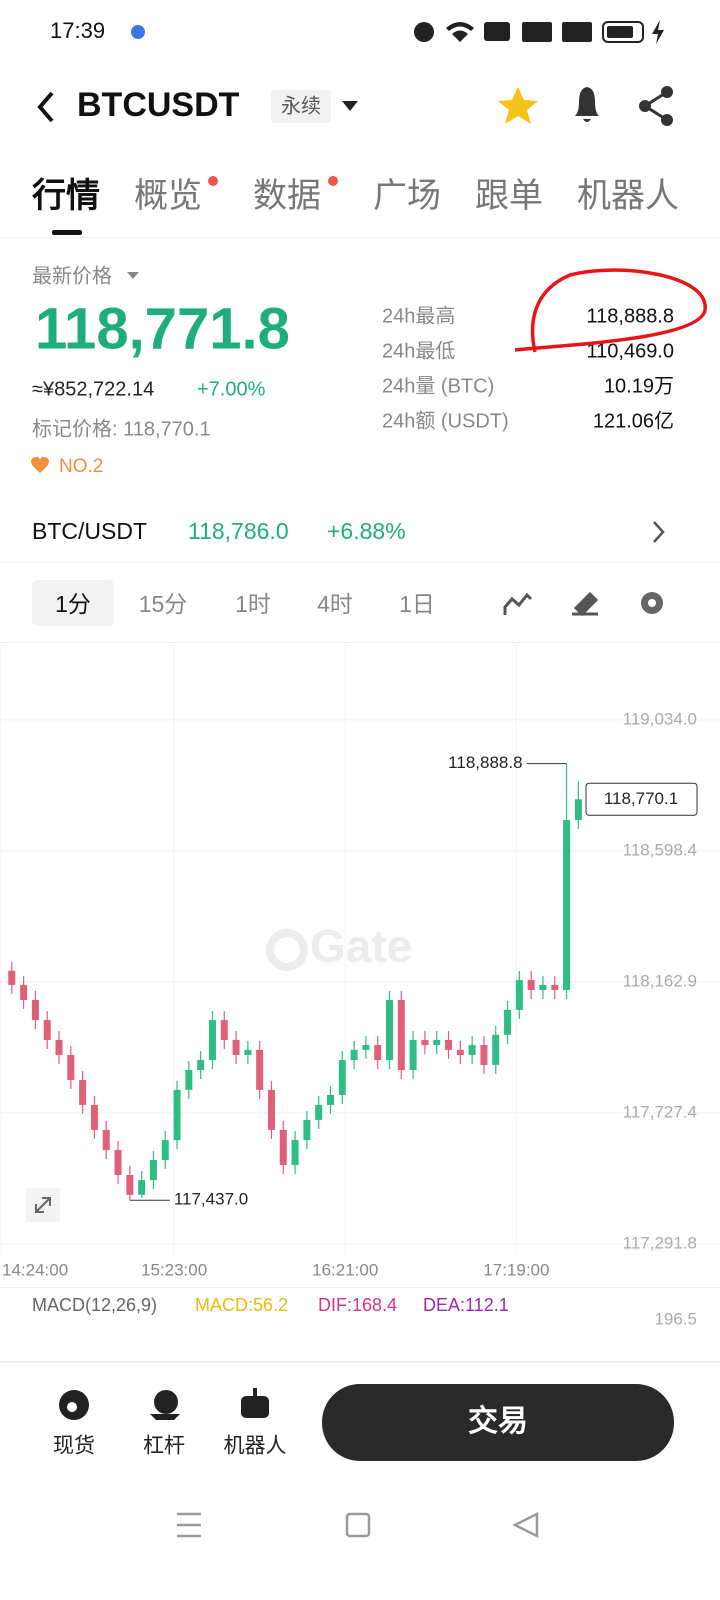 The image size is (720, 1600). I want to click on interval-selected, so click(73, 603).